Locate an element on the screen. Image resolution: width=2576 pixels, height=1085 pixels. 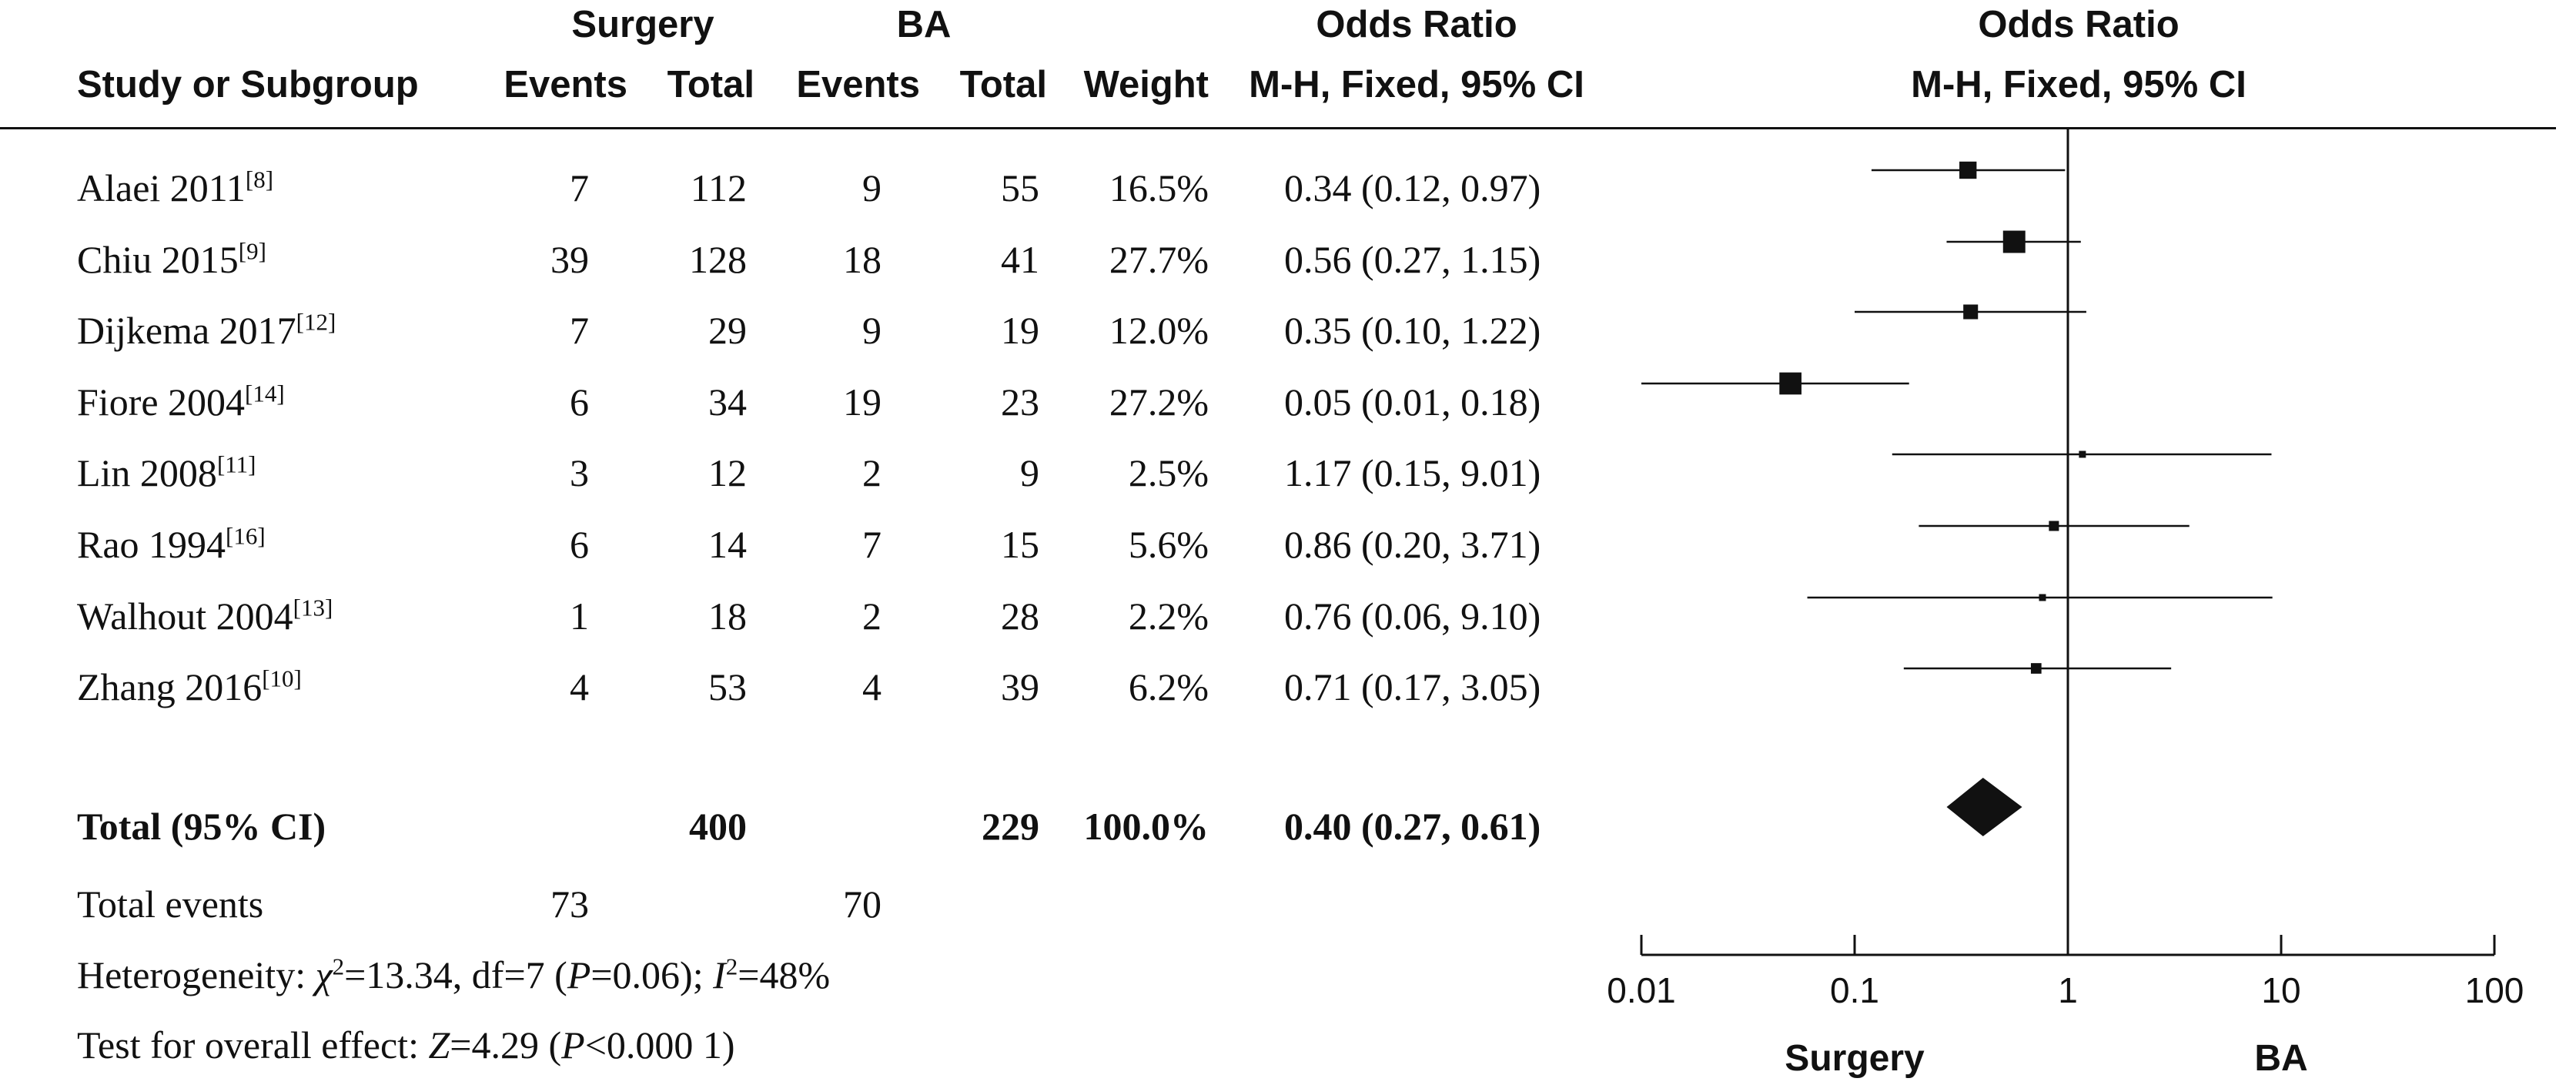
study-name: Walhout 2004[13] is located at coordinates (205, 616).